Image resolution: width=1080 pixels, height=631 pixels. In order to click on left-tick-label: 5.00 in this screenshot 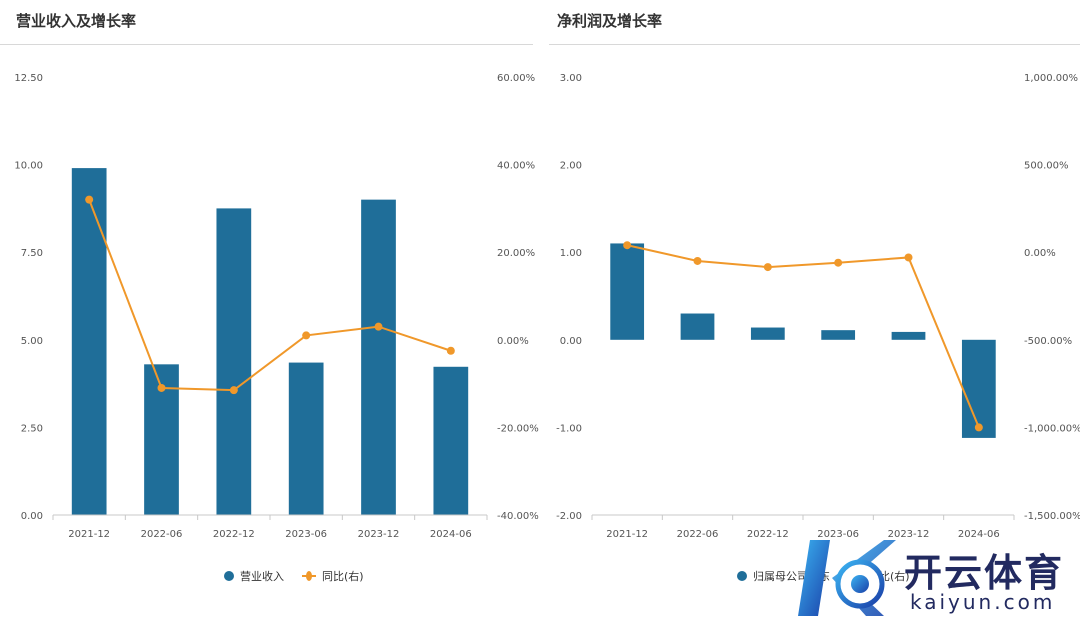, I will do `click(32, 341)`.